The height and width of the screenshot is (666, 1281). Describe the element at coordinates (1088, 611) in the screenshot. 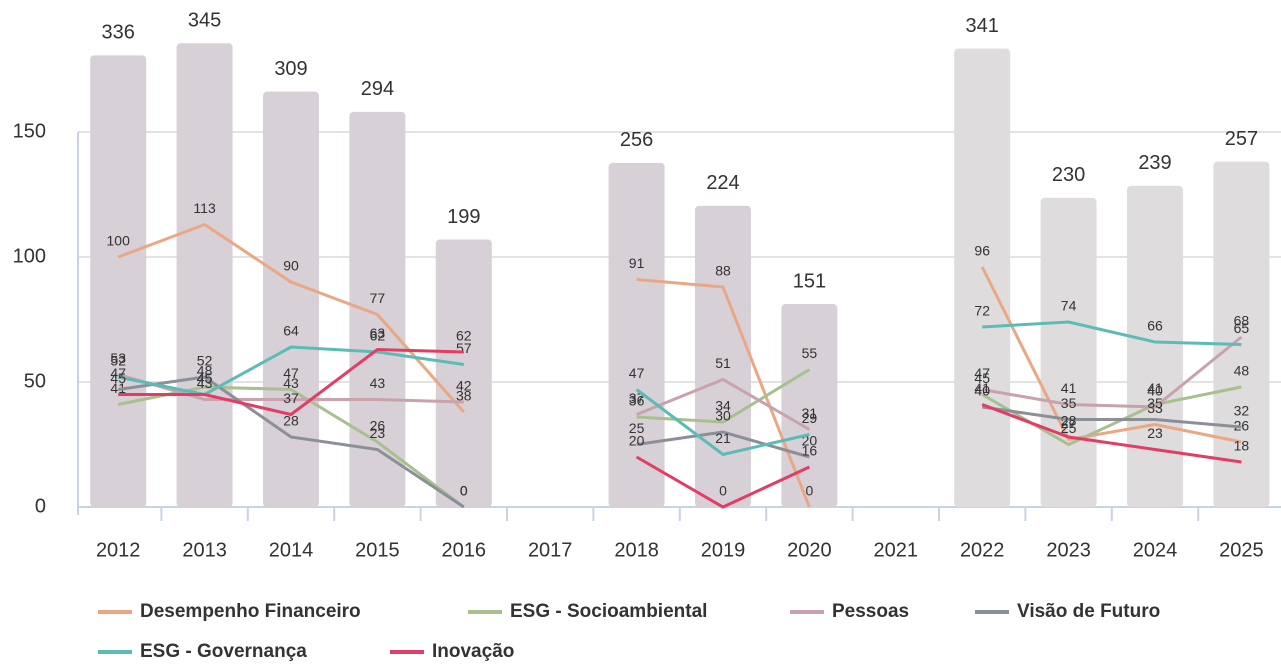

I see `legend-label: Visão de Futuro` at that location.